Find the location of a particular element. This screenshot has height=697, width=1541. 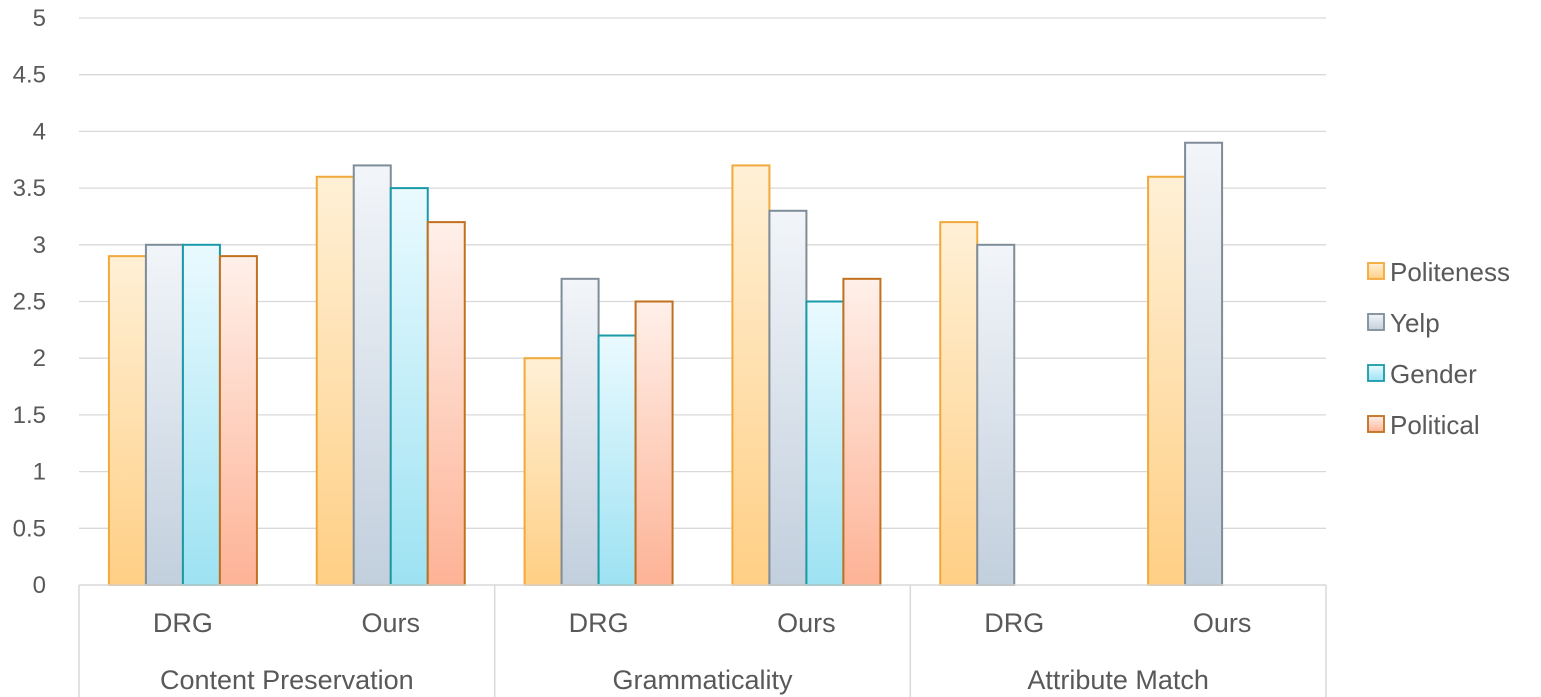

y-tick-label: 5 is located at coordinates (39, 18).